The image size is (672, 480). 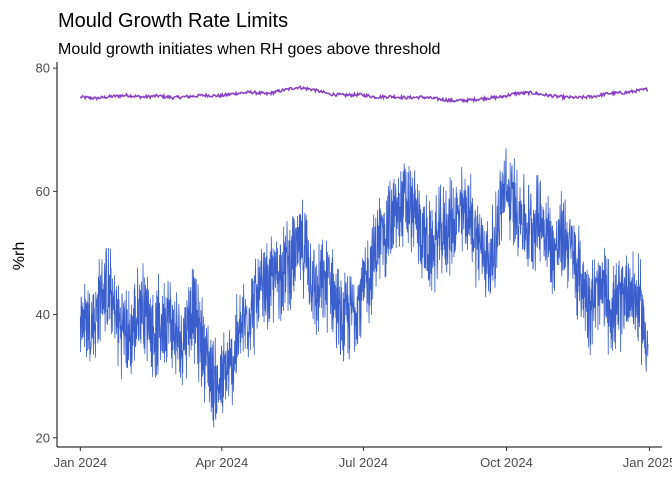 What do you see at coordinates (81, 462) in the screenshot?
I see `x-tick-label: Jan 2024` at bounding box center [81, 462].